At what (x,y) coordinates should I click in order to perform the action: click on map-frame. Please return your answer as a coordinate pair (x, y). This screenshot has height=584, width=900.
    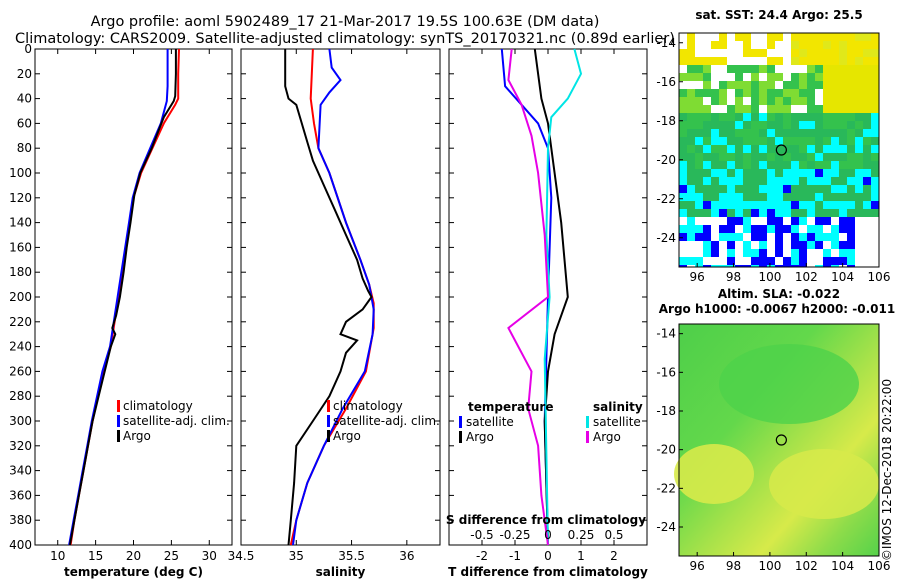
    Looking at the image, I should click on (779, 150).